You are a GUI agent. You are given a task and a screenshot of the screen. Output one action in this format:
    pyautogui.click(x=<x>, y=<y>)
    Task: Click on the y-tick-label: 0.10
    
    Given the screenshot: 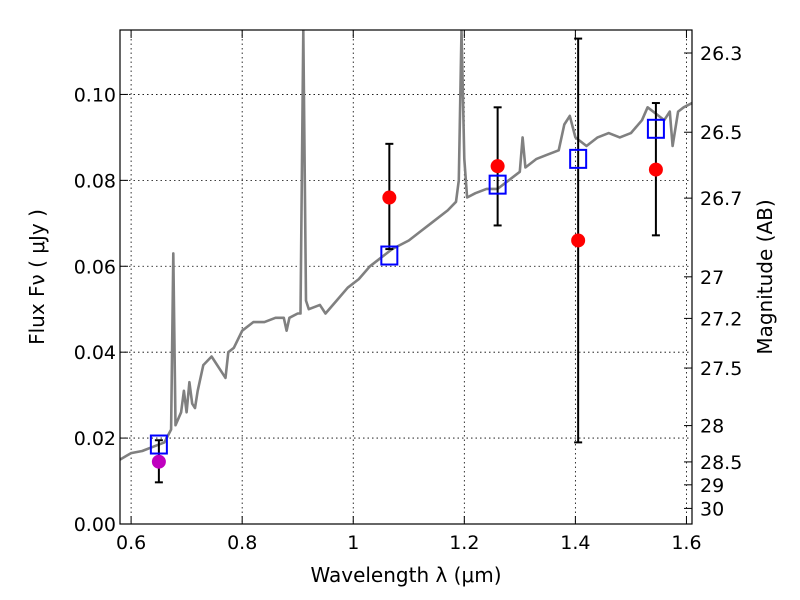 What is the action you would take?
    pyautogui.click(x=95, y=95)
    